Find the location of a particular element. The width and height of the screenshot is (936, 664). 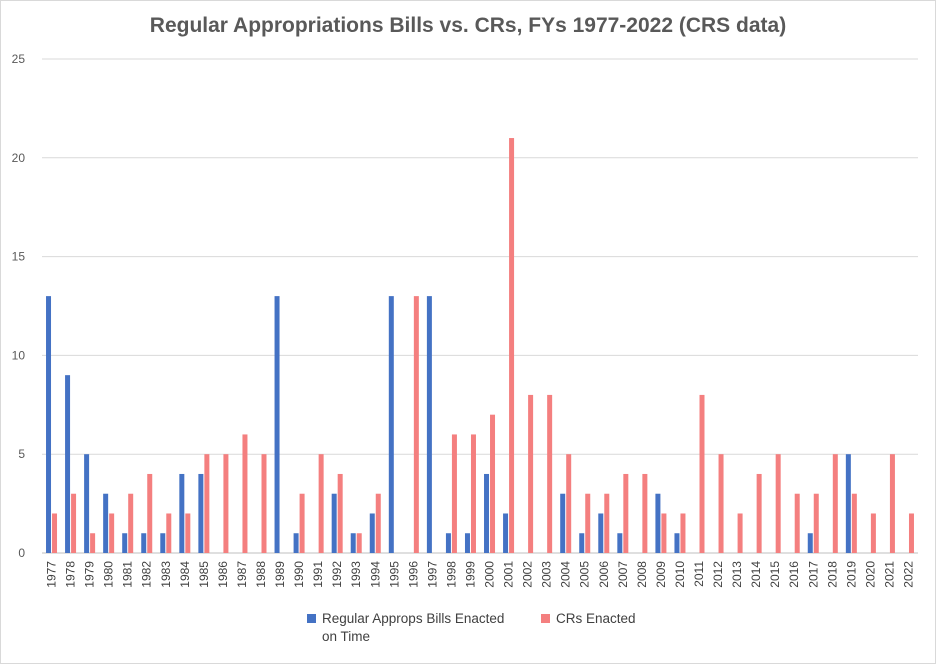

x-tick-label: 2015 is located at coordinates (775, 574).